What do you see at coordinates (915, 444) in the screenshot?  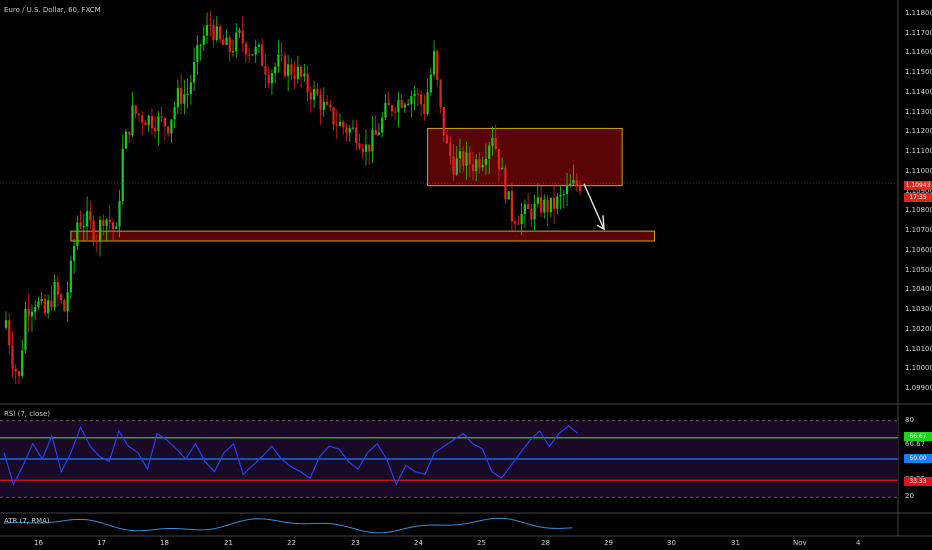 I see `rsi-tick-label: 66.67` at bounding box center [915, 444].